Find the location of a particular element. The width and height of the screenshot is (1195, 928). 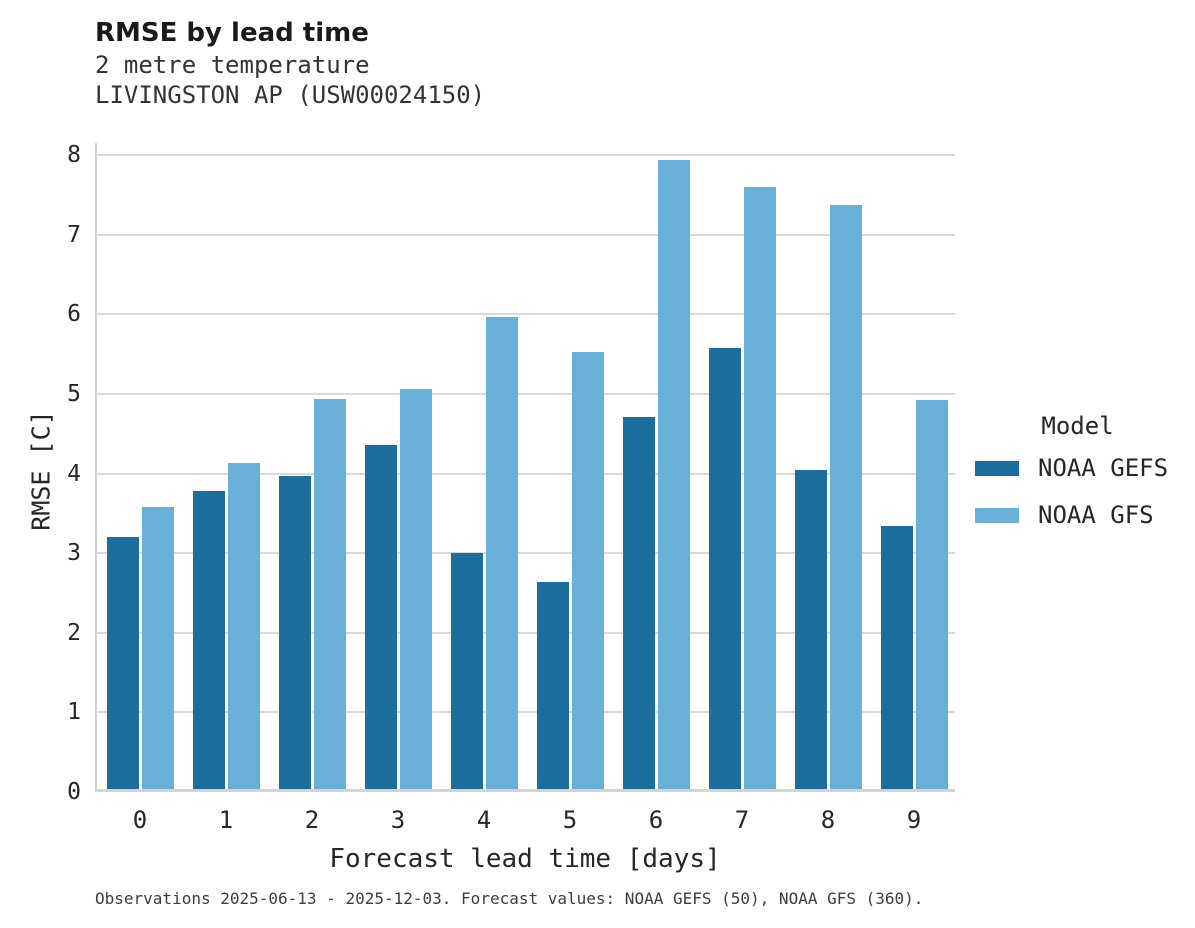

y-tick-label-8: 8 is located at coordinates (74, 155).